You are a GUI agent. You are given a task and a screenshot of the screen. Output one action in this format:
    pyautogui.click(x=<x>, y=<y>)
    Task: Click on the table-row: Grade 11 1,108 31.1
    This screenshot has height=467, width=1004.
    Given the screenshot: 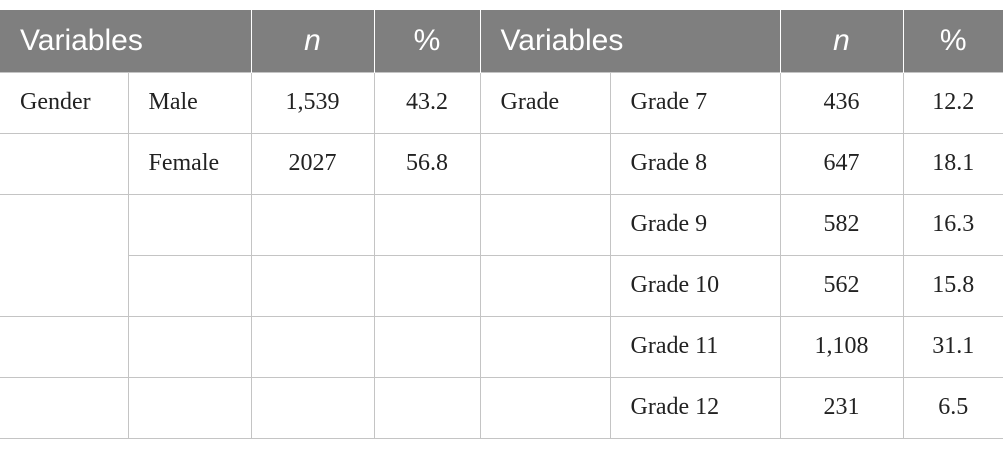 What is the action you would take?
    pyautogui.click(x=501, y=347)
    